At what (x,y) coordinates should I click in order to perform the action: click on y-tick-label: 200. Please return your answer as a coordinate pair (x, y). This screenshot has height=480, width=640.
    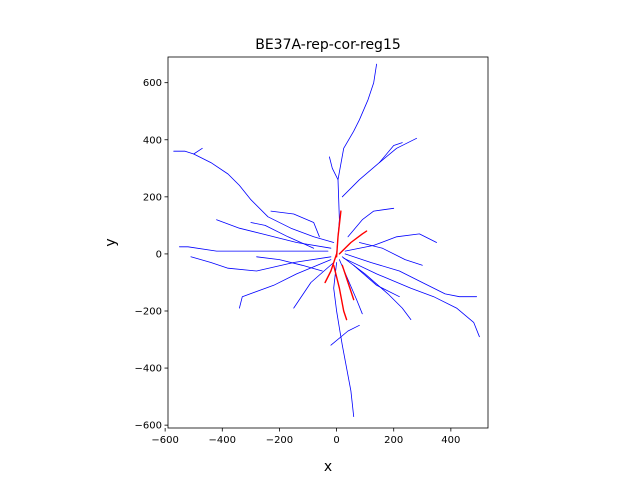
    Looking at the image, I should click on (152, 197).